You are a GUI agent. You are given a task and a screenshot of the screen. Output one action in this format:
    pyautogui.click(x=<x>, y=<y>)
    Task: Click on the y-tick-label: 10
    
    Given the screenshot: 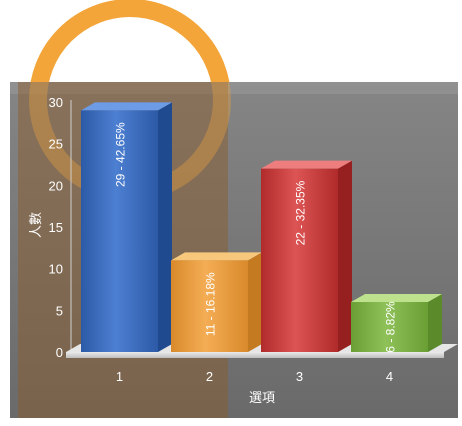 What is the action you would take?
    pyautogui.click(x=56, y=269)
    